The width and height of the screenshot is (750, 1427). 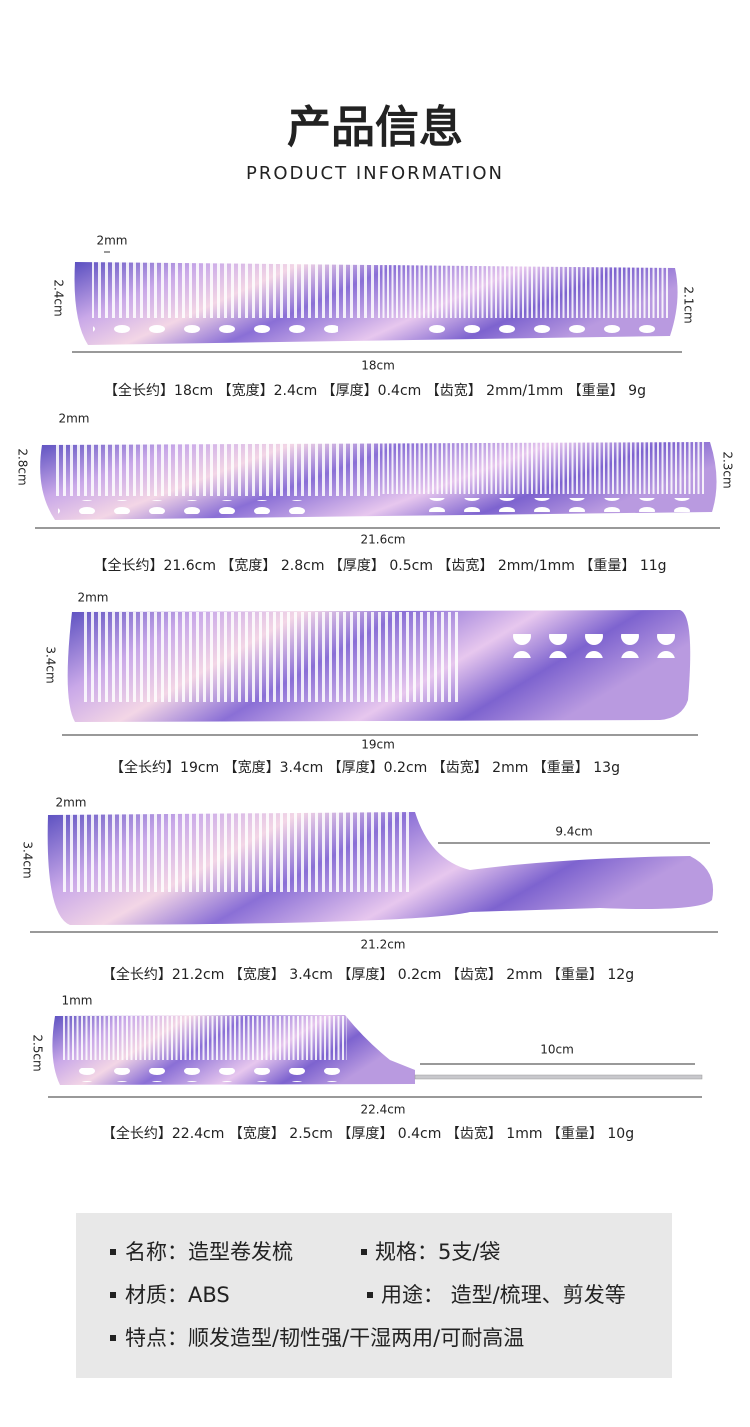 What do you see at coordinates (503, 1295) in the screenshot?
I see `info-item: 用途： 造型/梳理、剪发等` at bounding box center [503, 1295].